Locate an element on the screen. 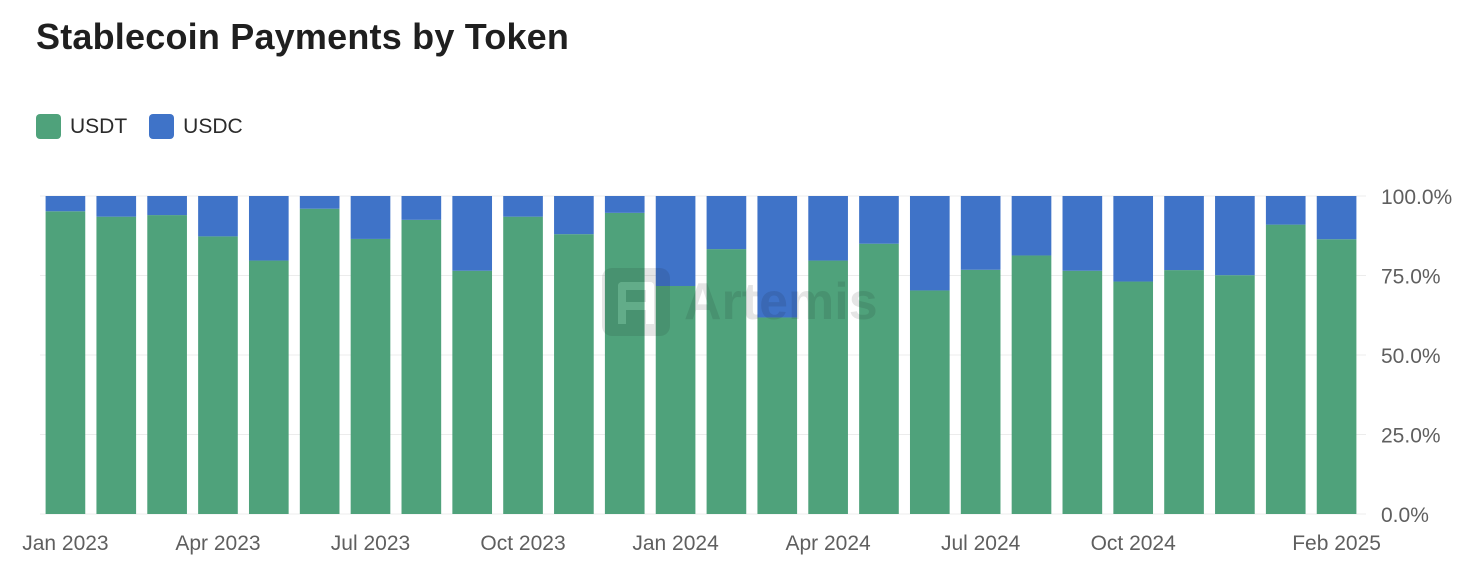  x-tick-label: Jul 2024 is located at coordinates (981, 543).